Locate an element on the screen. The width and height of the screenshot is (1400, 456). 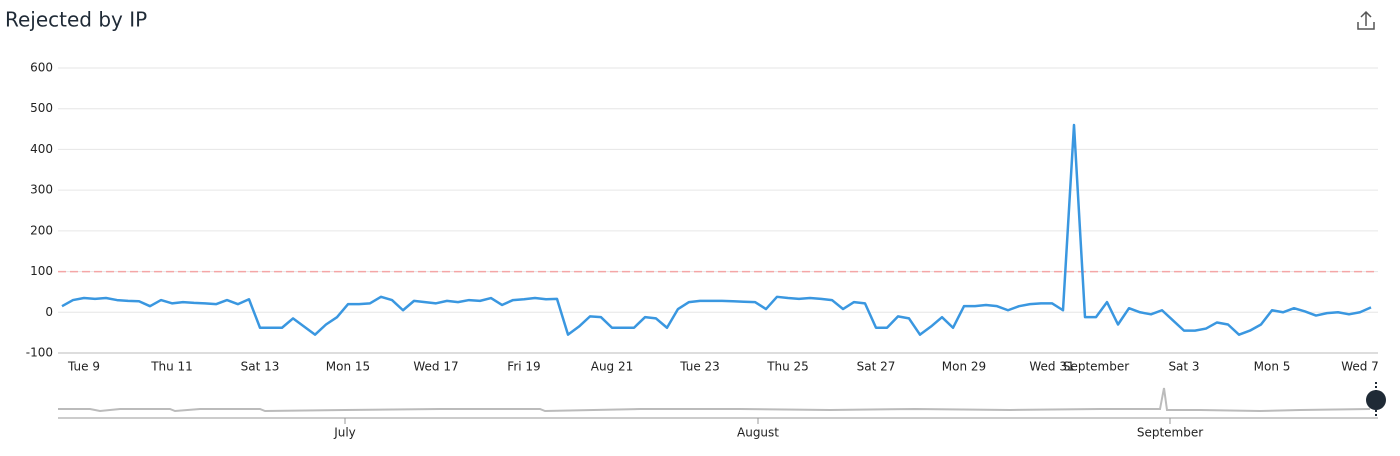
x-tick-label: September is located at coordinates (1096, 367).